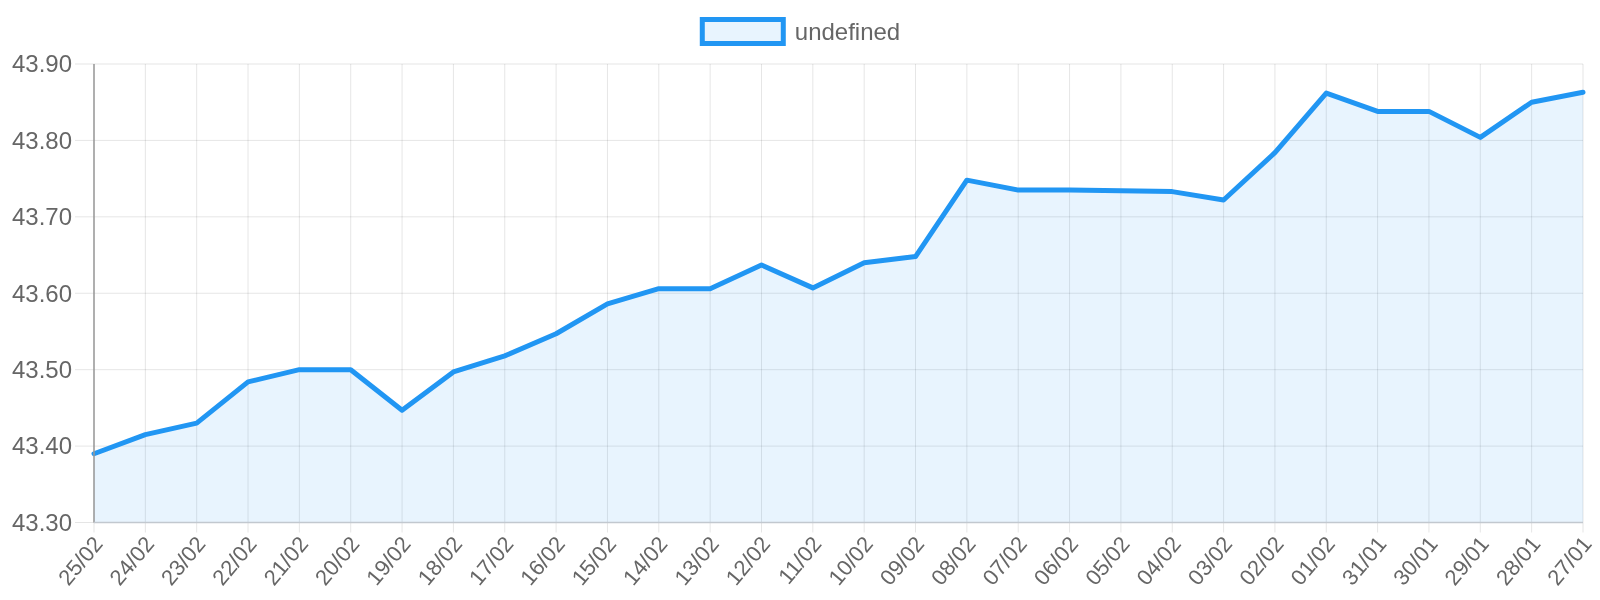 This screenshot has width=1600, height=600. Describe the element at coordinates (41, 522) in the screenshot. I see `y-tick-label: 43.30` at that location.